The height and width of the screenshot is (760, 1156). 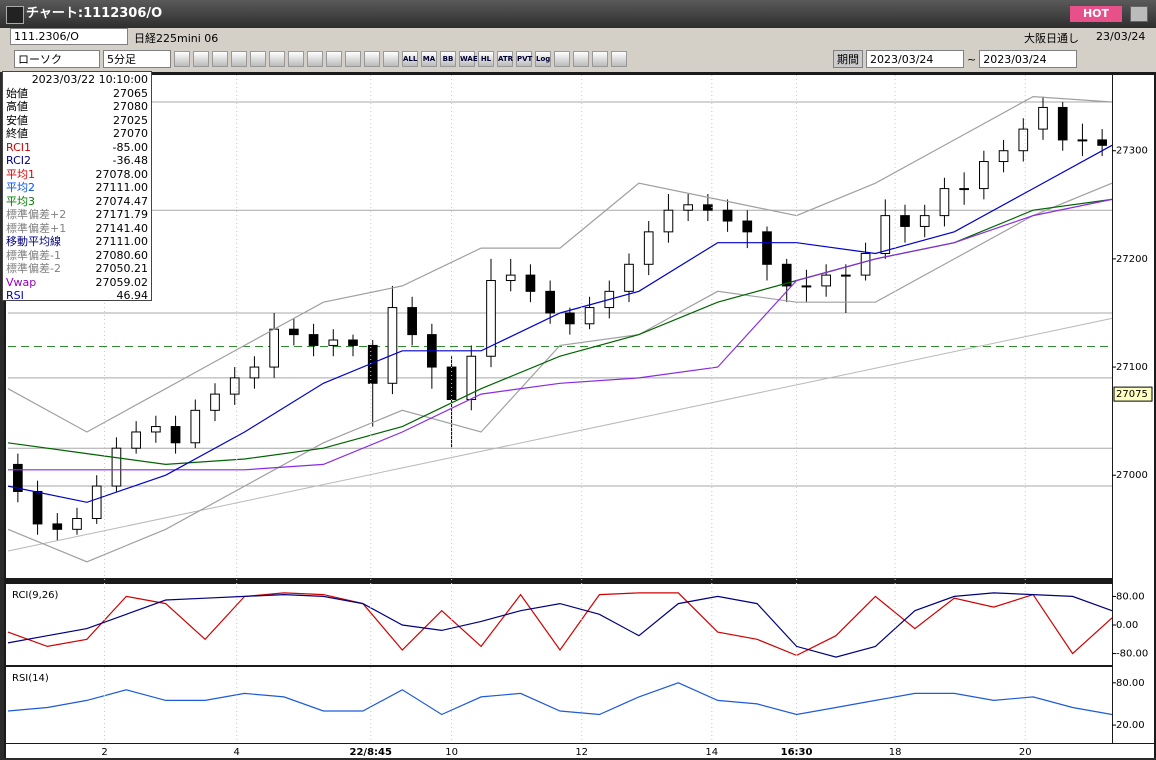 I want to click on rsi-panel, so click(x=559, y=705).